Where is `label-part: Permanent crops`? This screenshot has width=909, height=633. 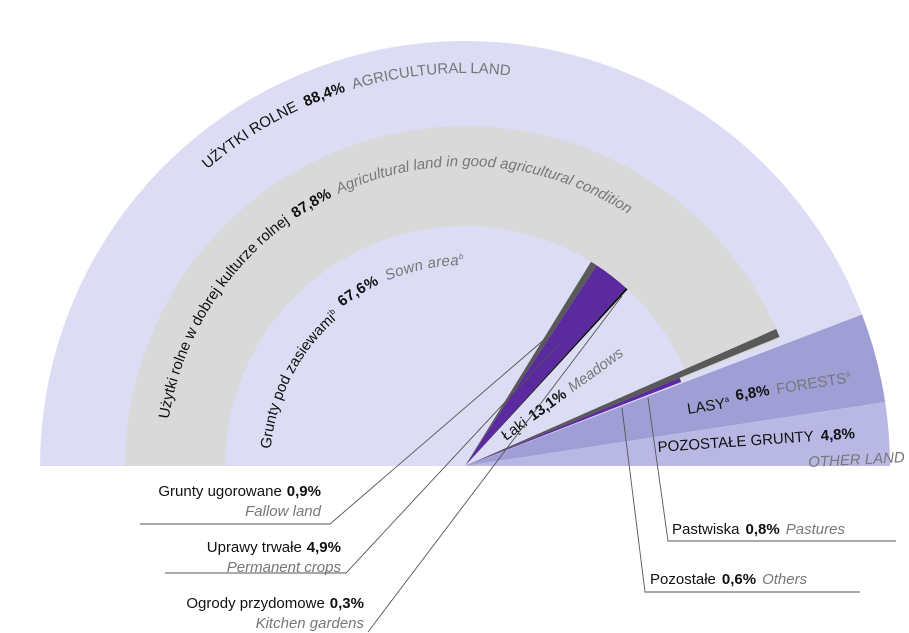
label-part: Permanent crops is located at coordinates (284, 567).